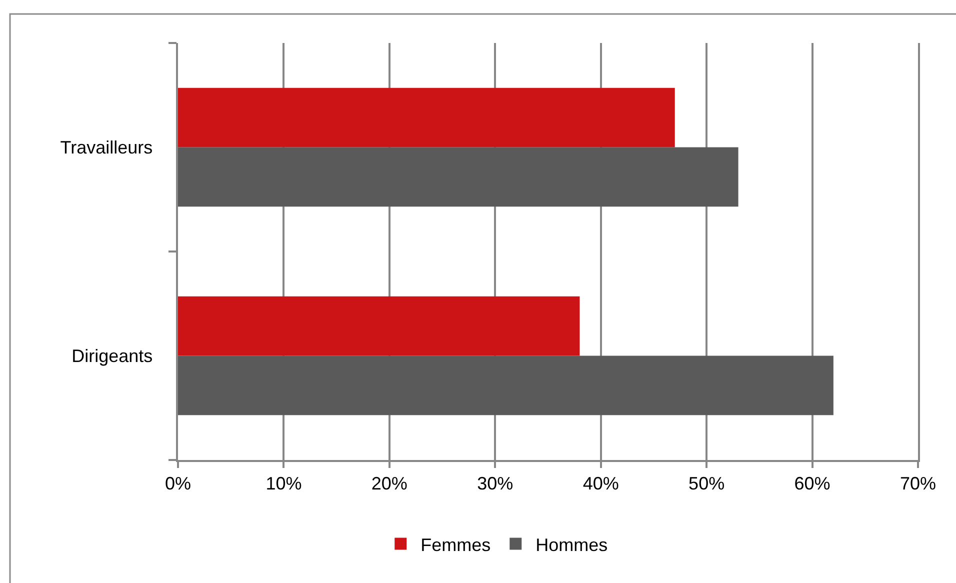  What do you see at coordinates (706, 483) in the screenshot?
I see `x-tick-label: 50%` at bounding box center [706, 483].